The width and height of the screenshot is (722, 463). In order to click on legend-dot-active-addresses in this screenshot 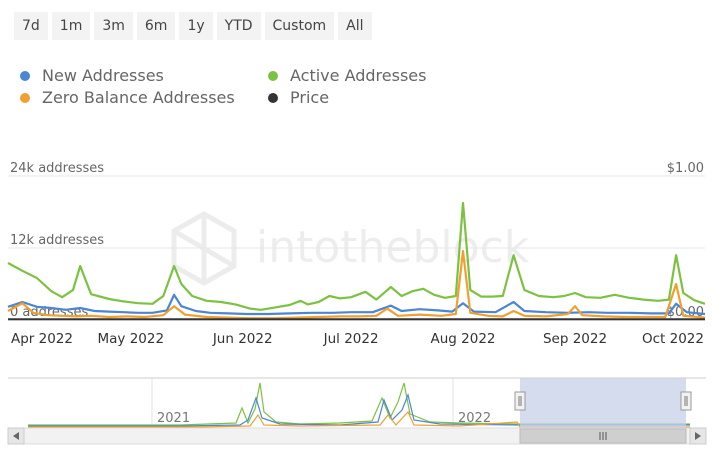, I will do `click(273, 75)`.